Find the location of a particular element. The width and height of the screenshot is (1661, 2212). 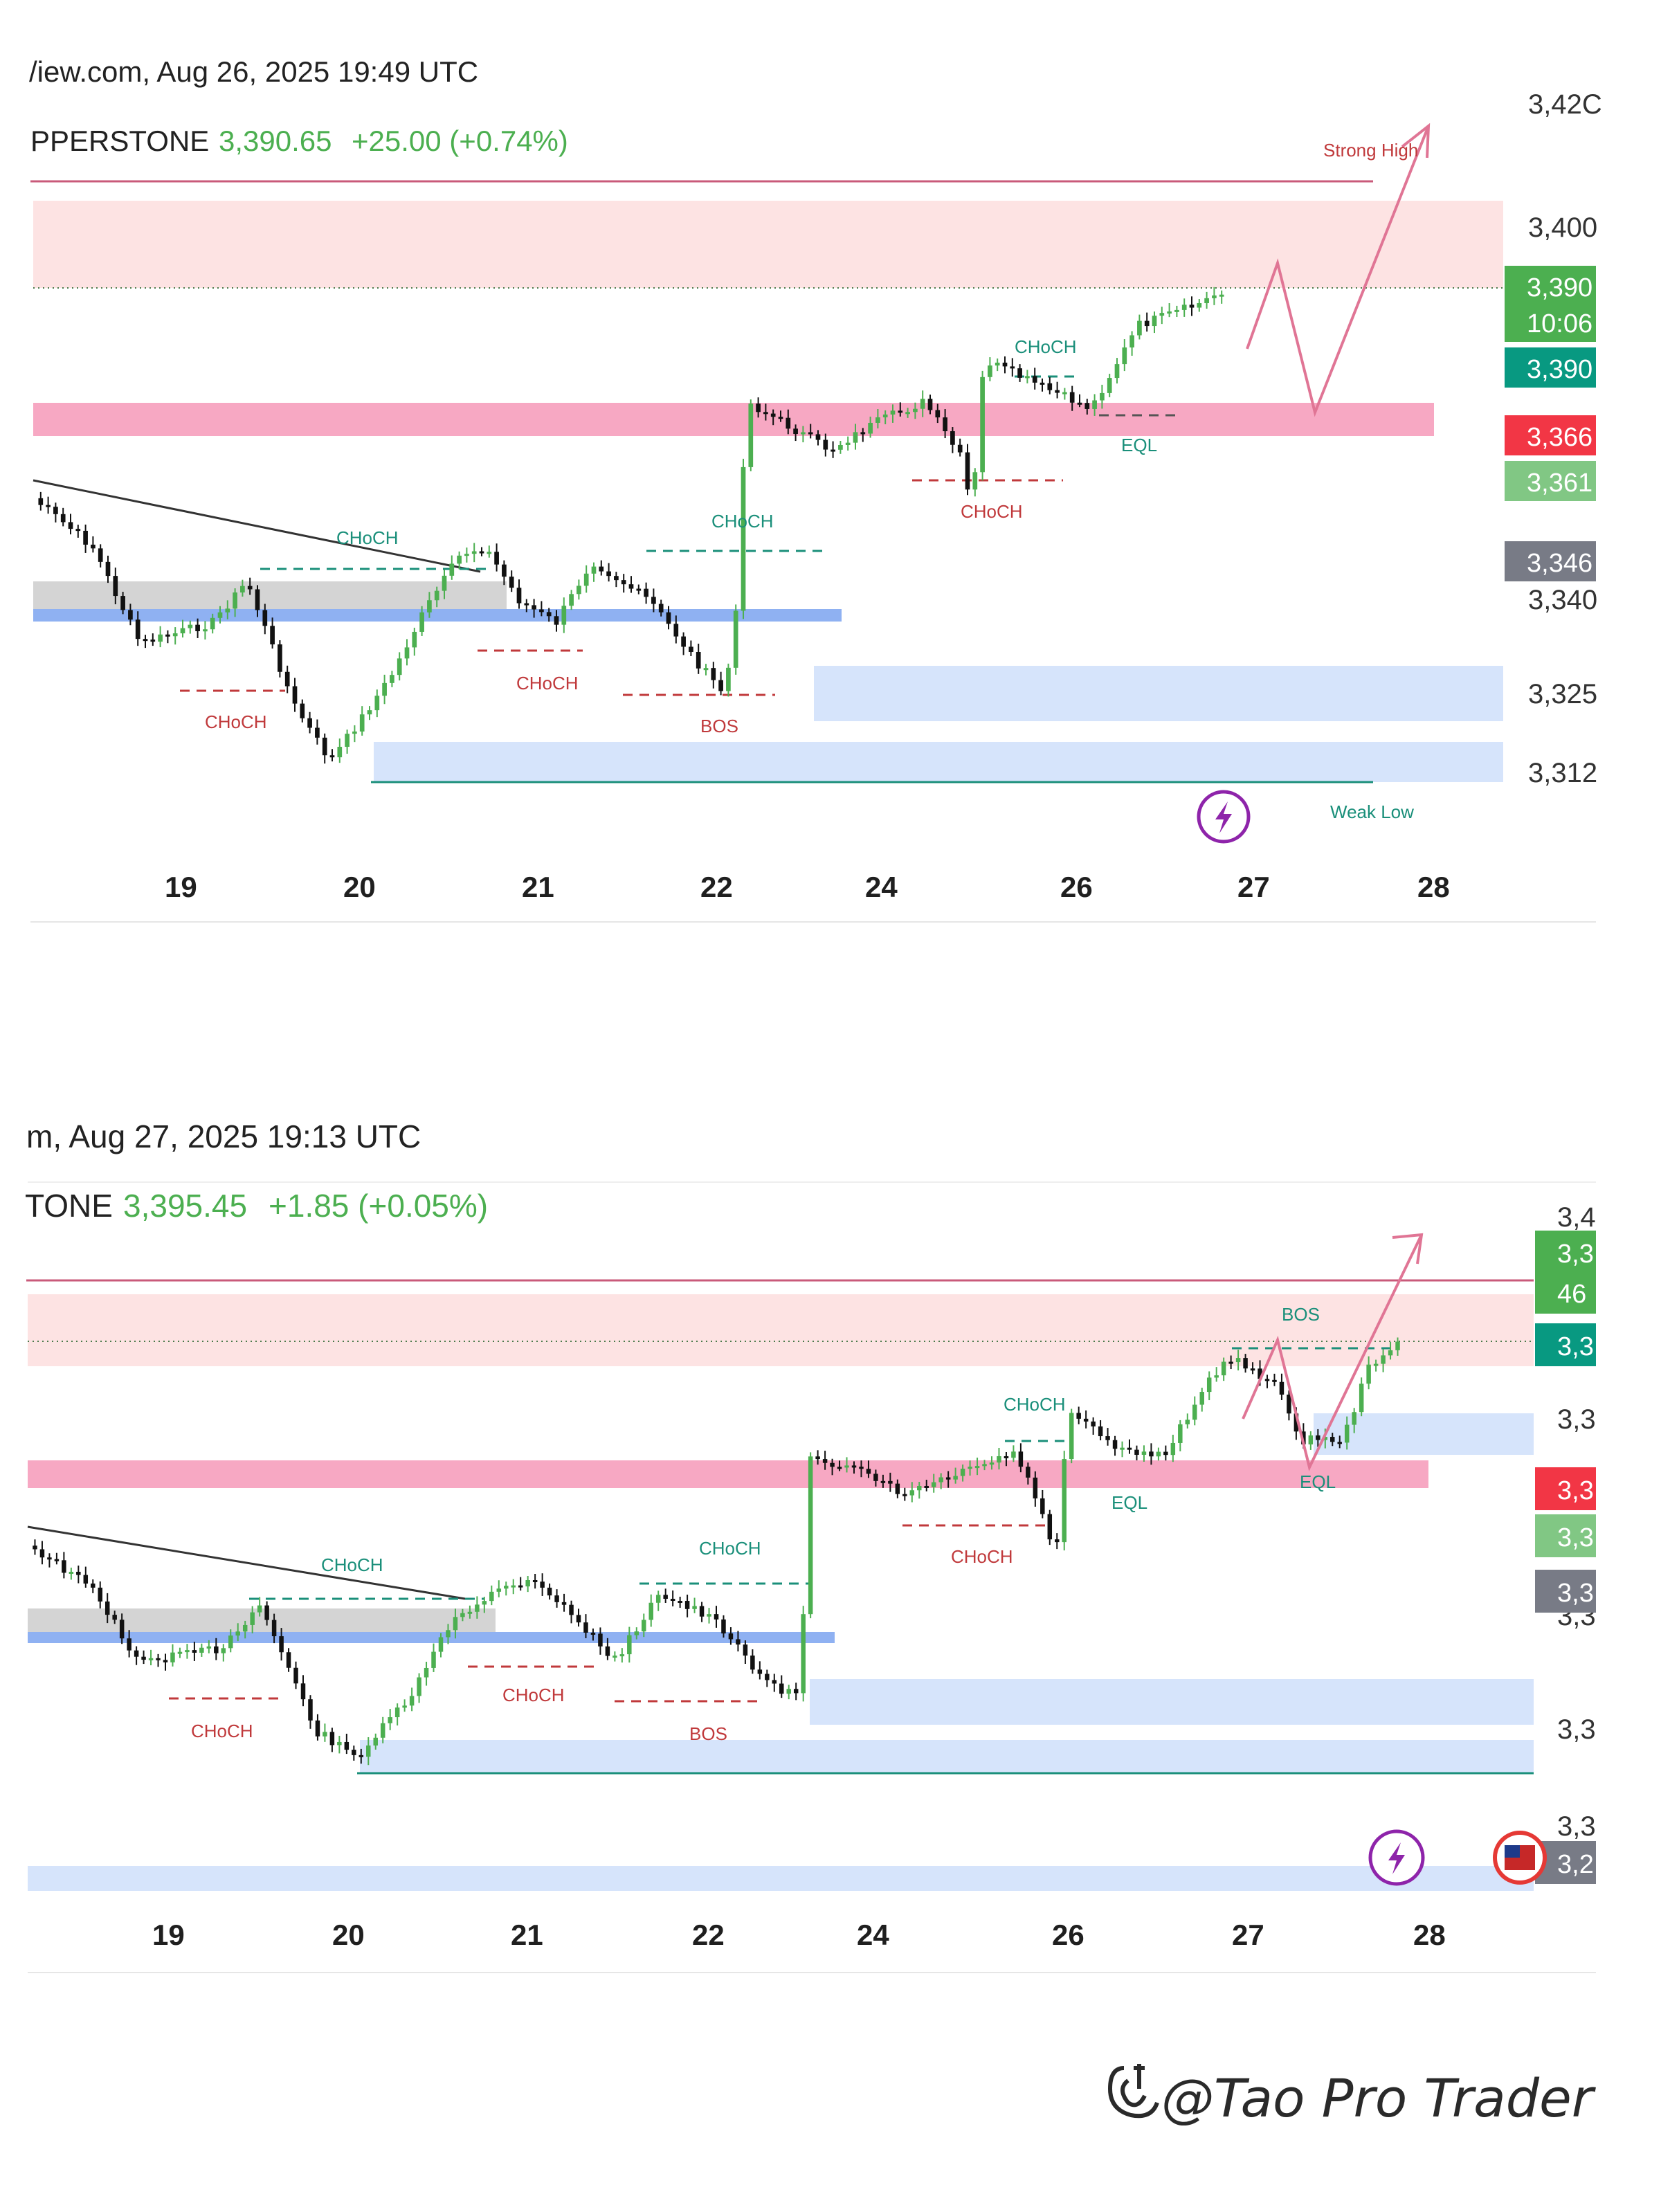

blue-level is located at coordinates (437, 615).